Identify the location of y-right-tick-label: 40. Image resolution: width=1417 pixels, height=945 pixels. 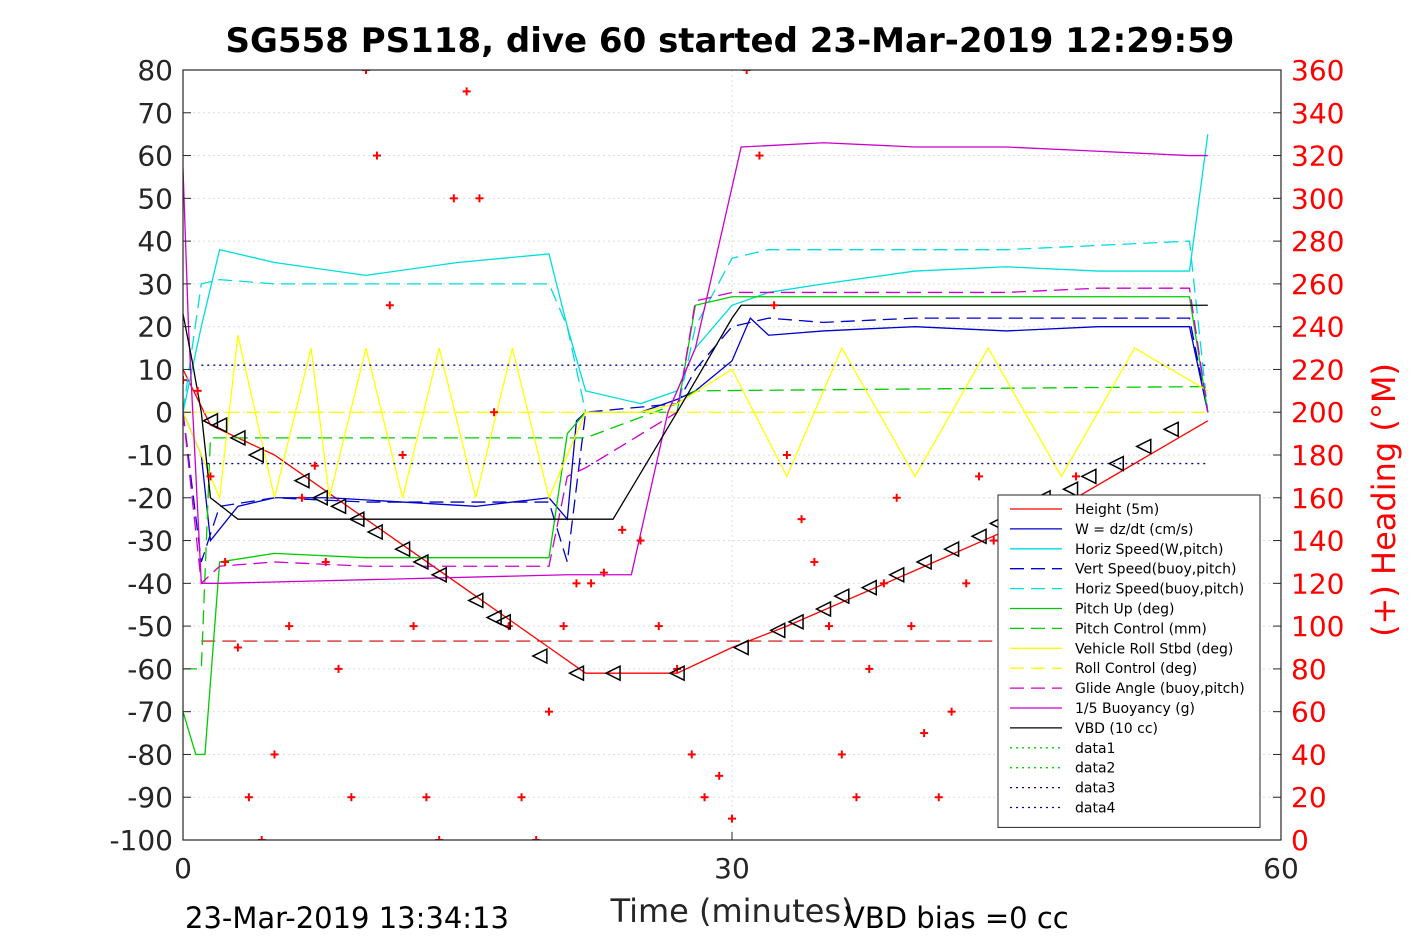
(1309, 754).